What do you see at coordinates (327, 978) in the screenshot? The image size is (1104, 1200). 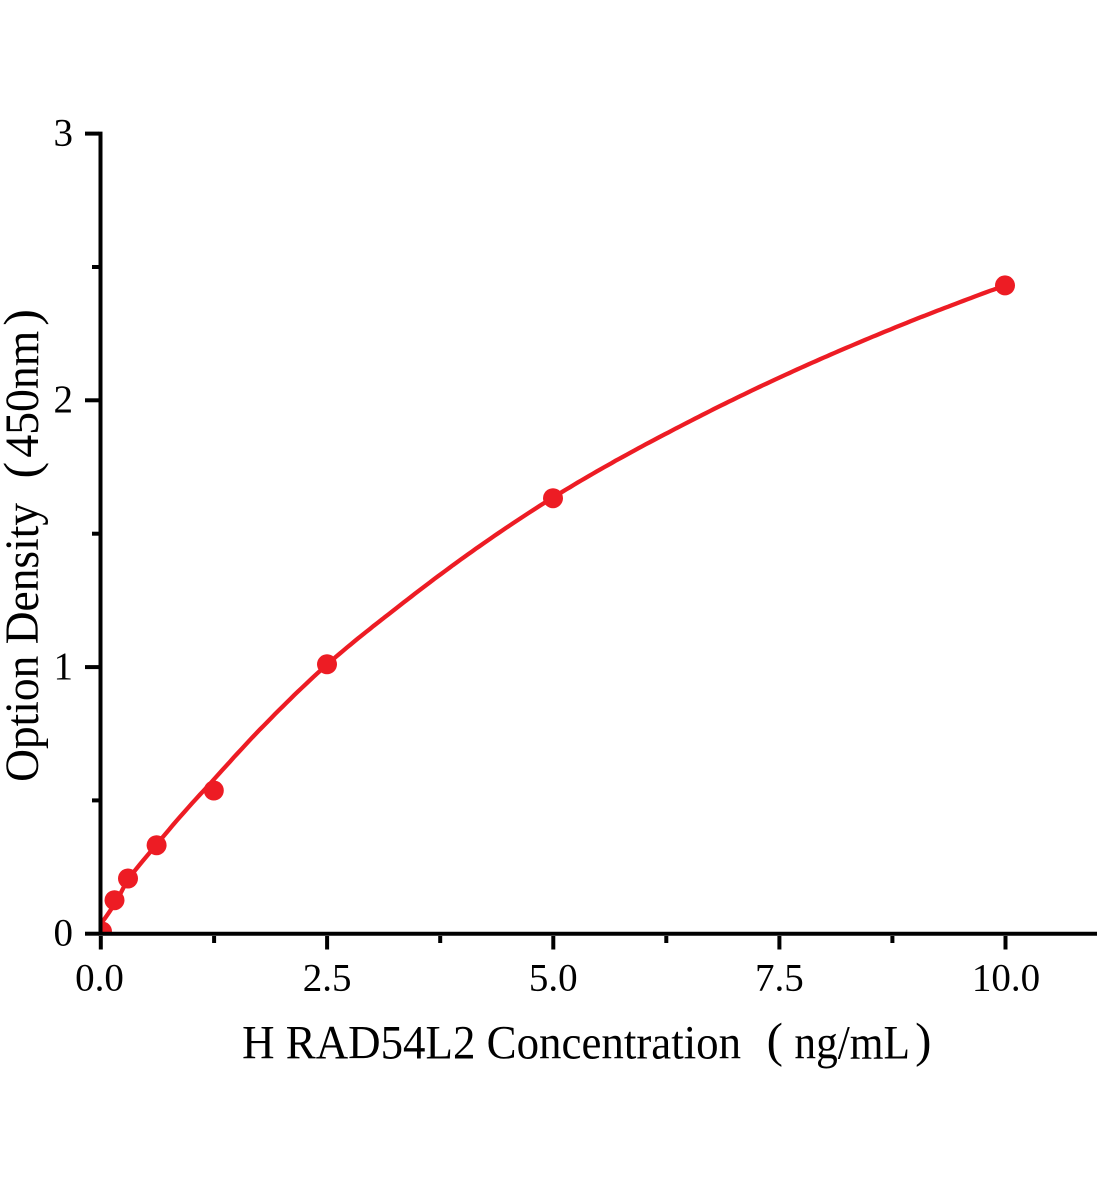 I see `svg-text: 2.5` at bounding box center [327, 978].